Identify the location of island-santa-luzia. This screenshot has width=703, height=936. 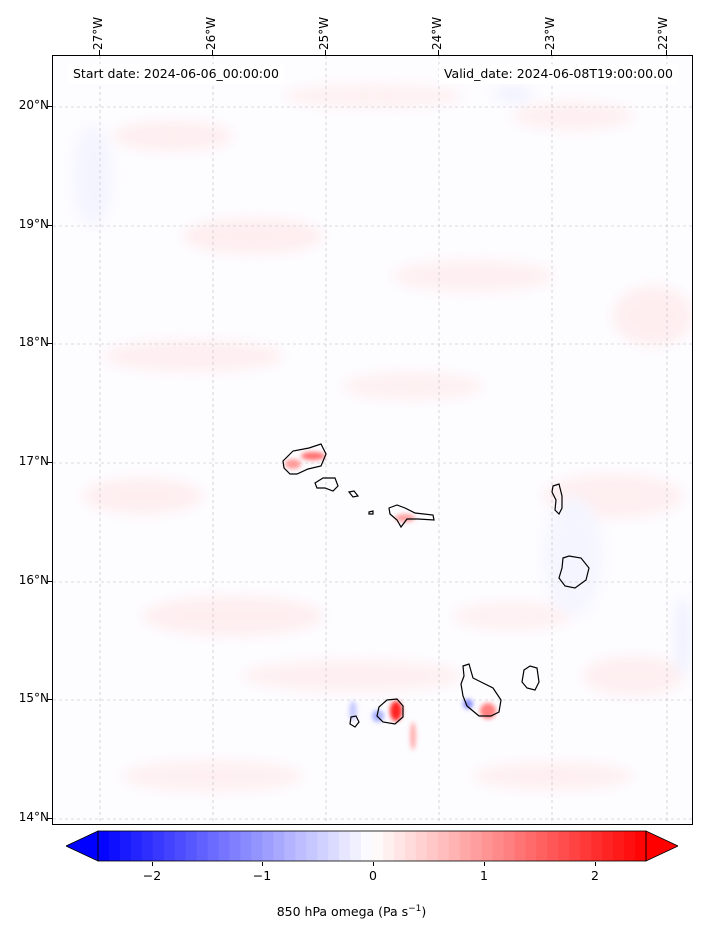
(353, 494).